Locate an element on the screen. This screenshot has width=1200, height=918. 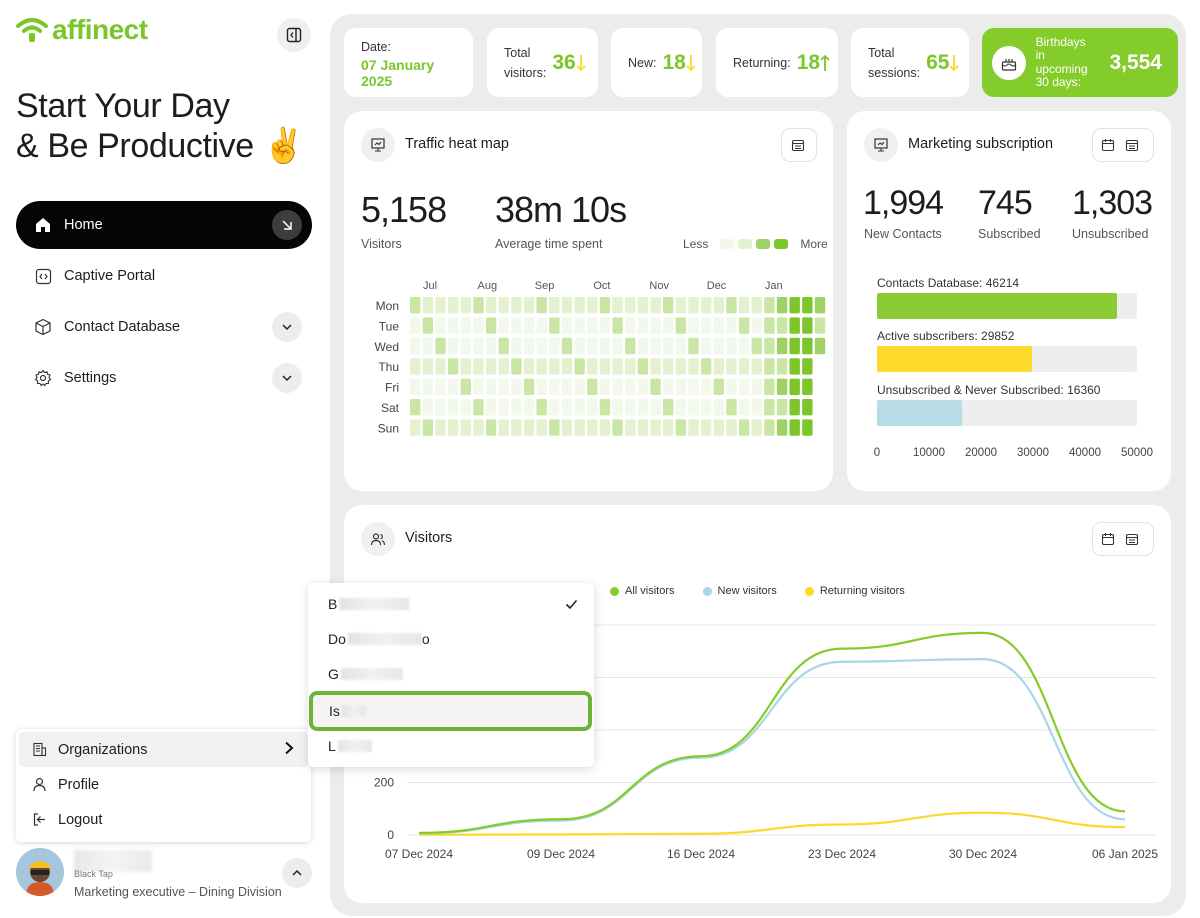
menu-item-organizations: Organizations is located at coordinates (163, 749).